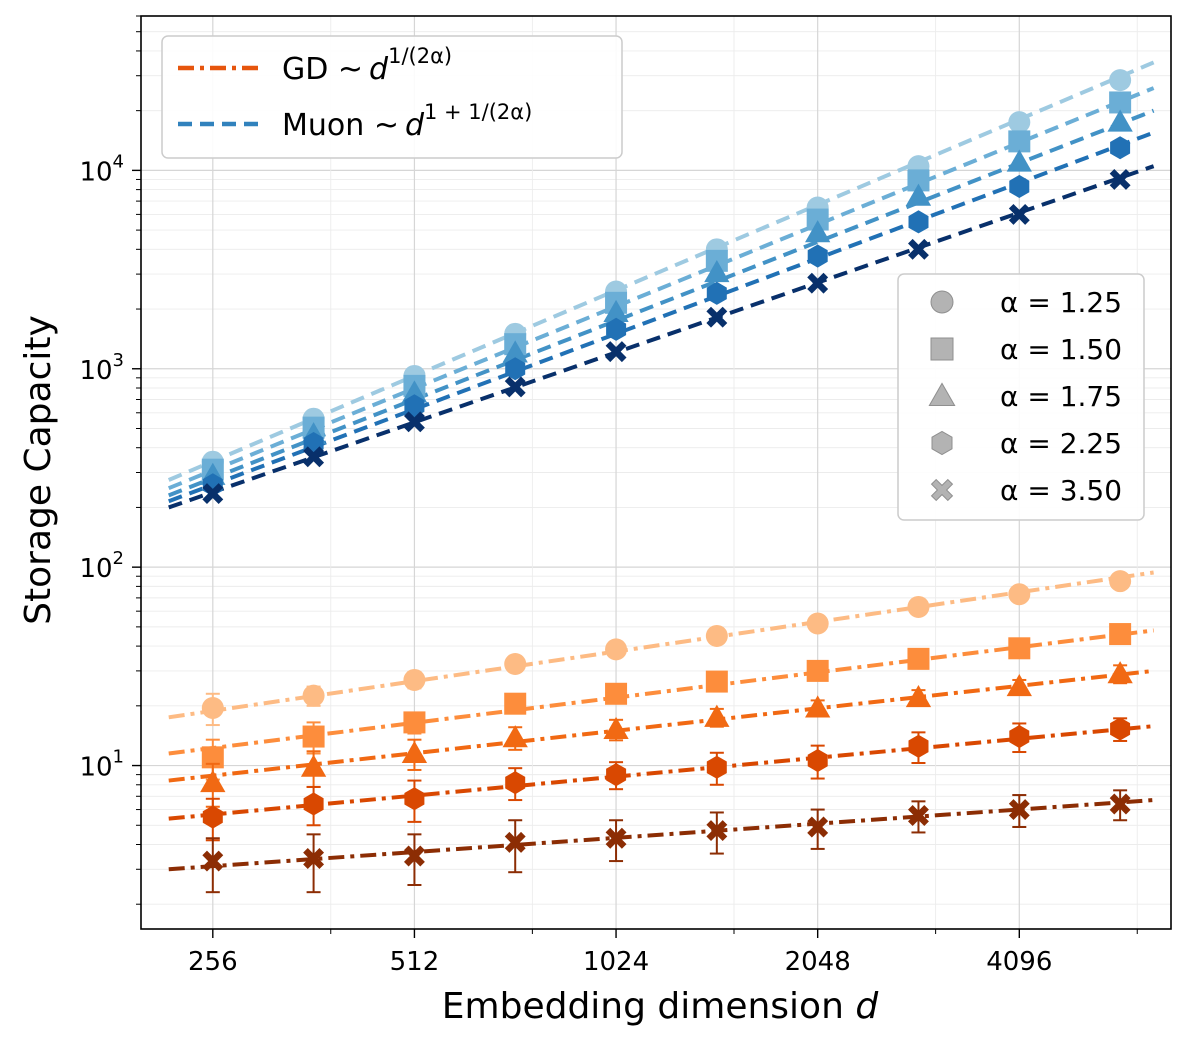 This screenshot has height=1045, width=1200. I want to click on alpha-legend-marker-x, so click(942, 490).